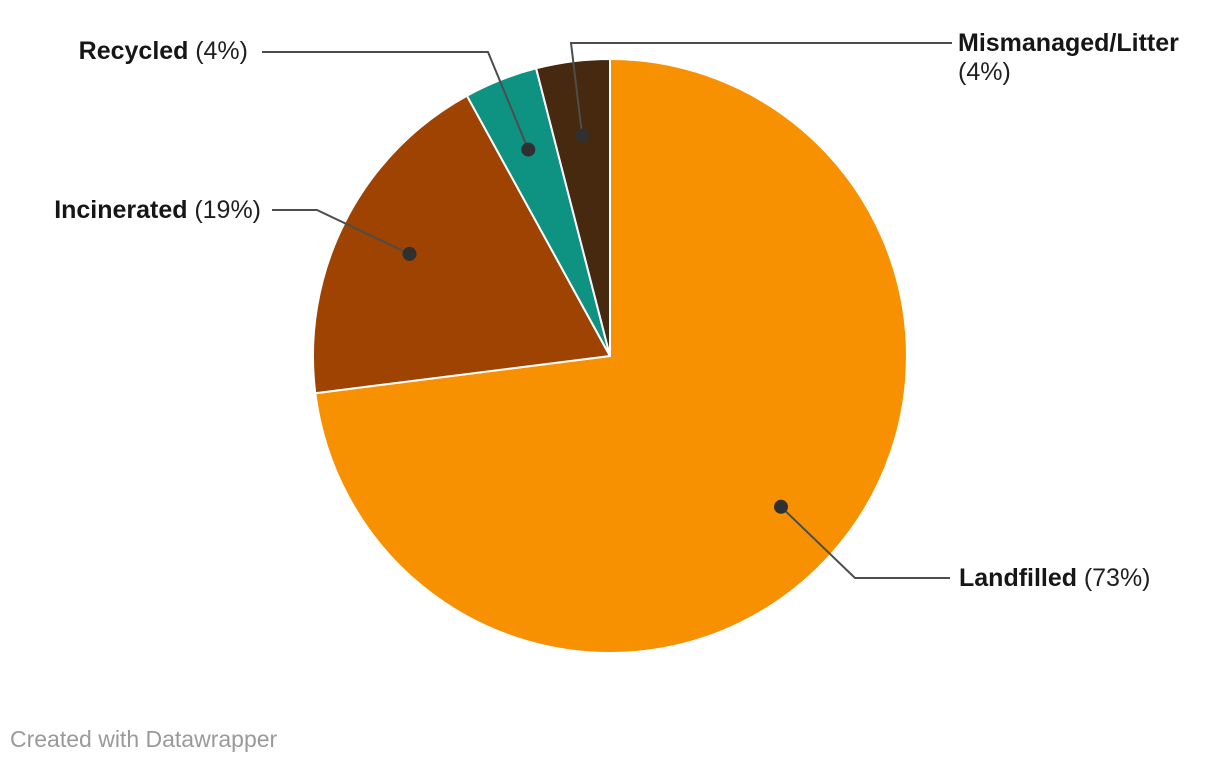  Describe the element at coordinates (1117, 578) in the screenshot. I see `slice-pct-landfilled: (73%)` at that location.